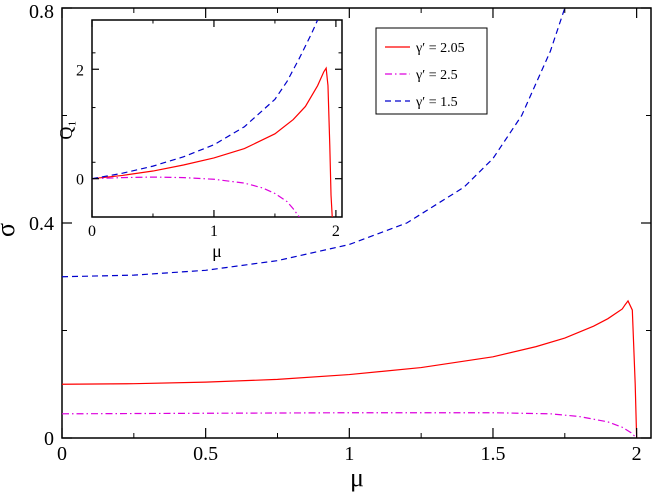 The image size is (654, 494). What do you see at coordinates (205, 454) in the screenshot?
I see `main-xtick-label: 0.5` at bounding box center [205, 454].